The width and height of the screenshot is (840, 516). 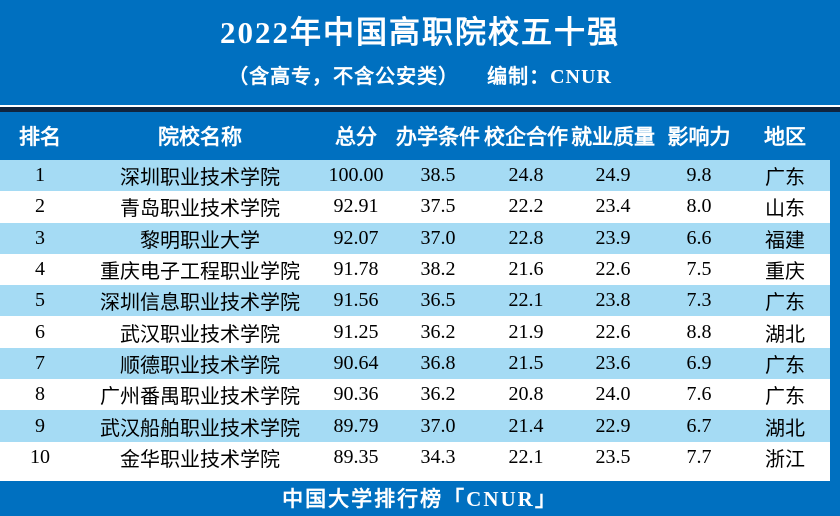 What do you see at coordinates (40, 331) in the screenshot?
I see `cell-rank: 6` at bounding box center [40, 331].